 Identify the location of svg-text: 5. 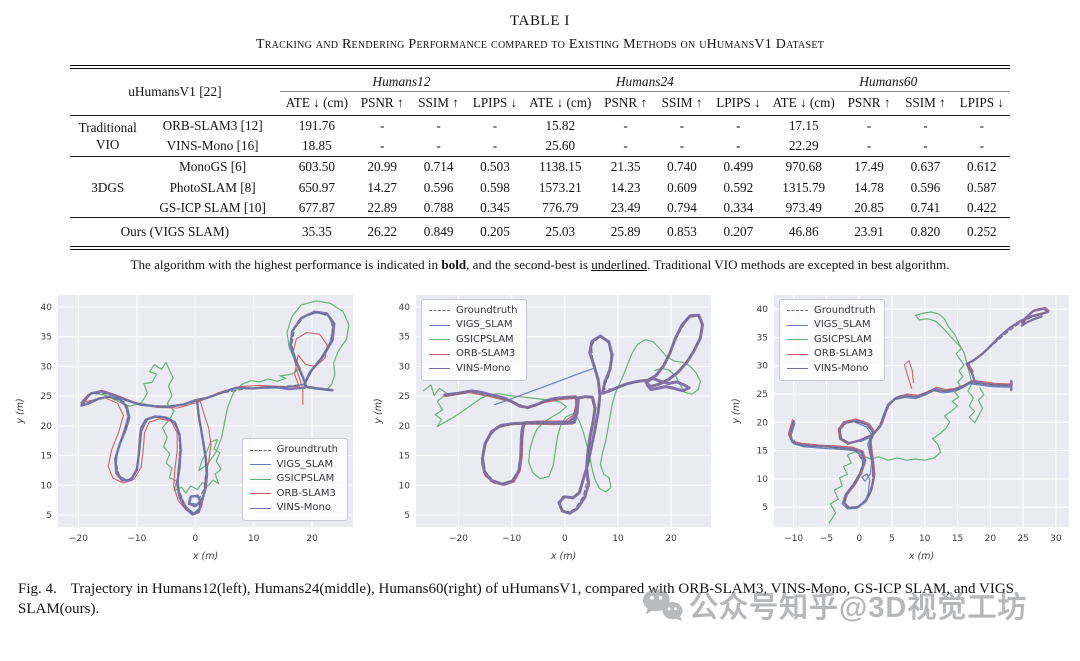
(892, 539).